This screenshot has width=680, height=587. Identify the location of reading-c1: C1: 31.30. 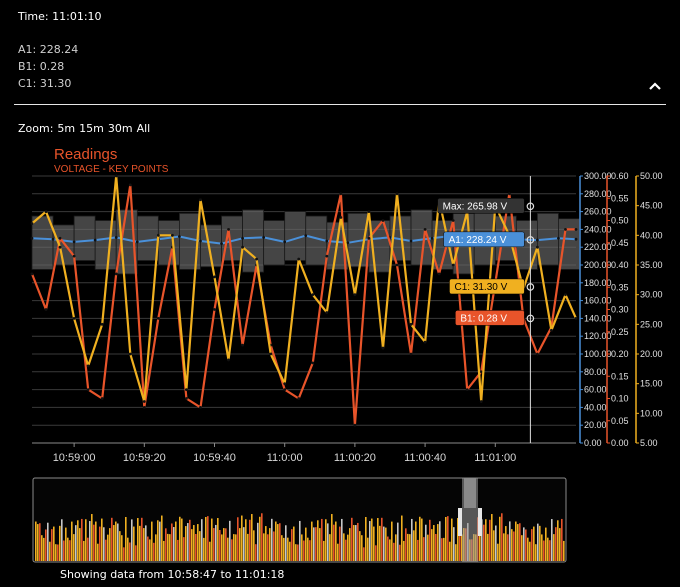
(45, 83).